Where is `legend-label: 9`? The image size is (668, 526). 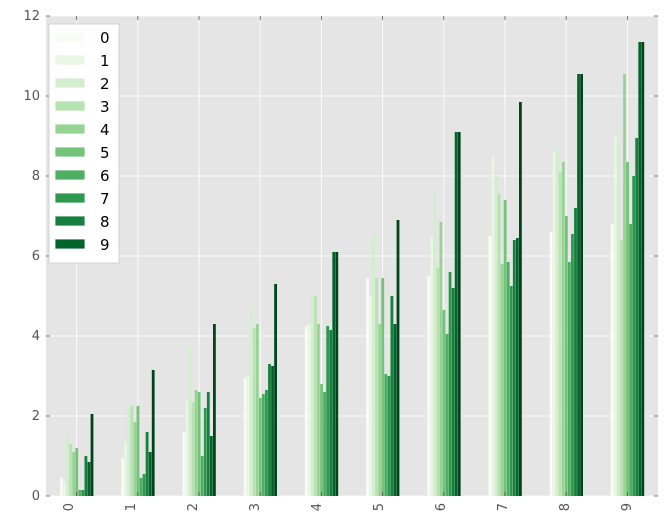
legend-label: 9 is located at coordinates (105, 245).